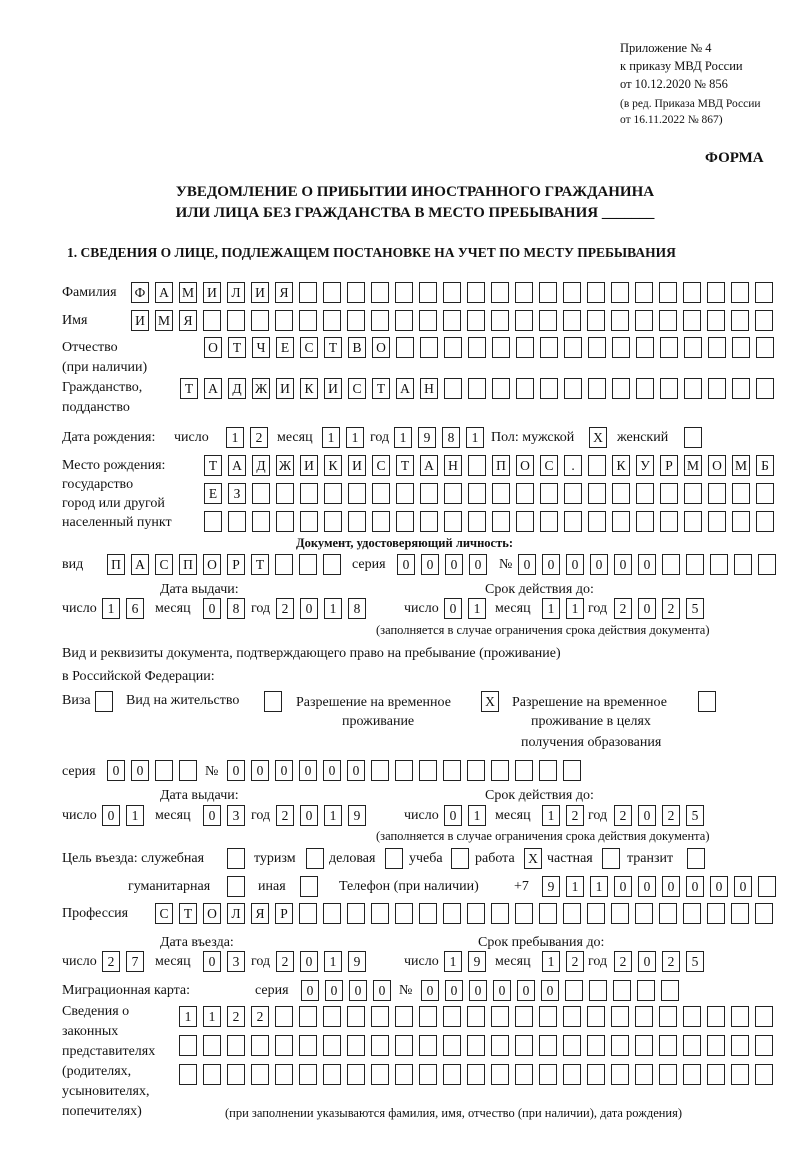  Describe the element at coordinates (765, 465) in the screenshot. I see `char-box: Б` at that location.